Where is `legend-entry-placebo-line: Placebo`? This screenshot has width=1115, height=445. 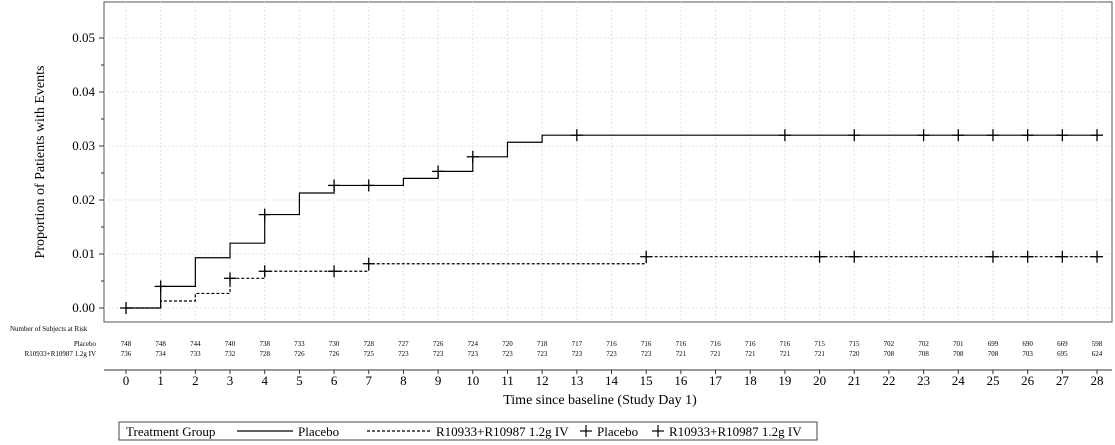
legend-entry-placebo-line: Placebo is located at coordinates (318, 431).